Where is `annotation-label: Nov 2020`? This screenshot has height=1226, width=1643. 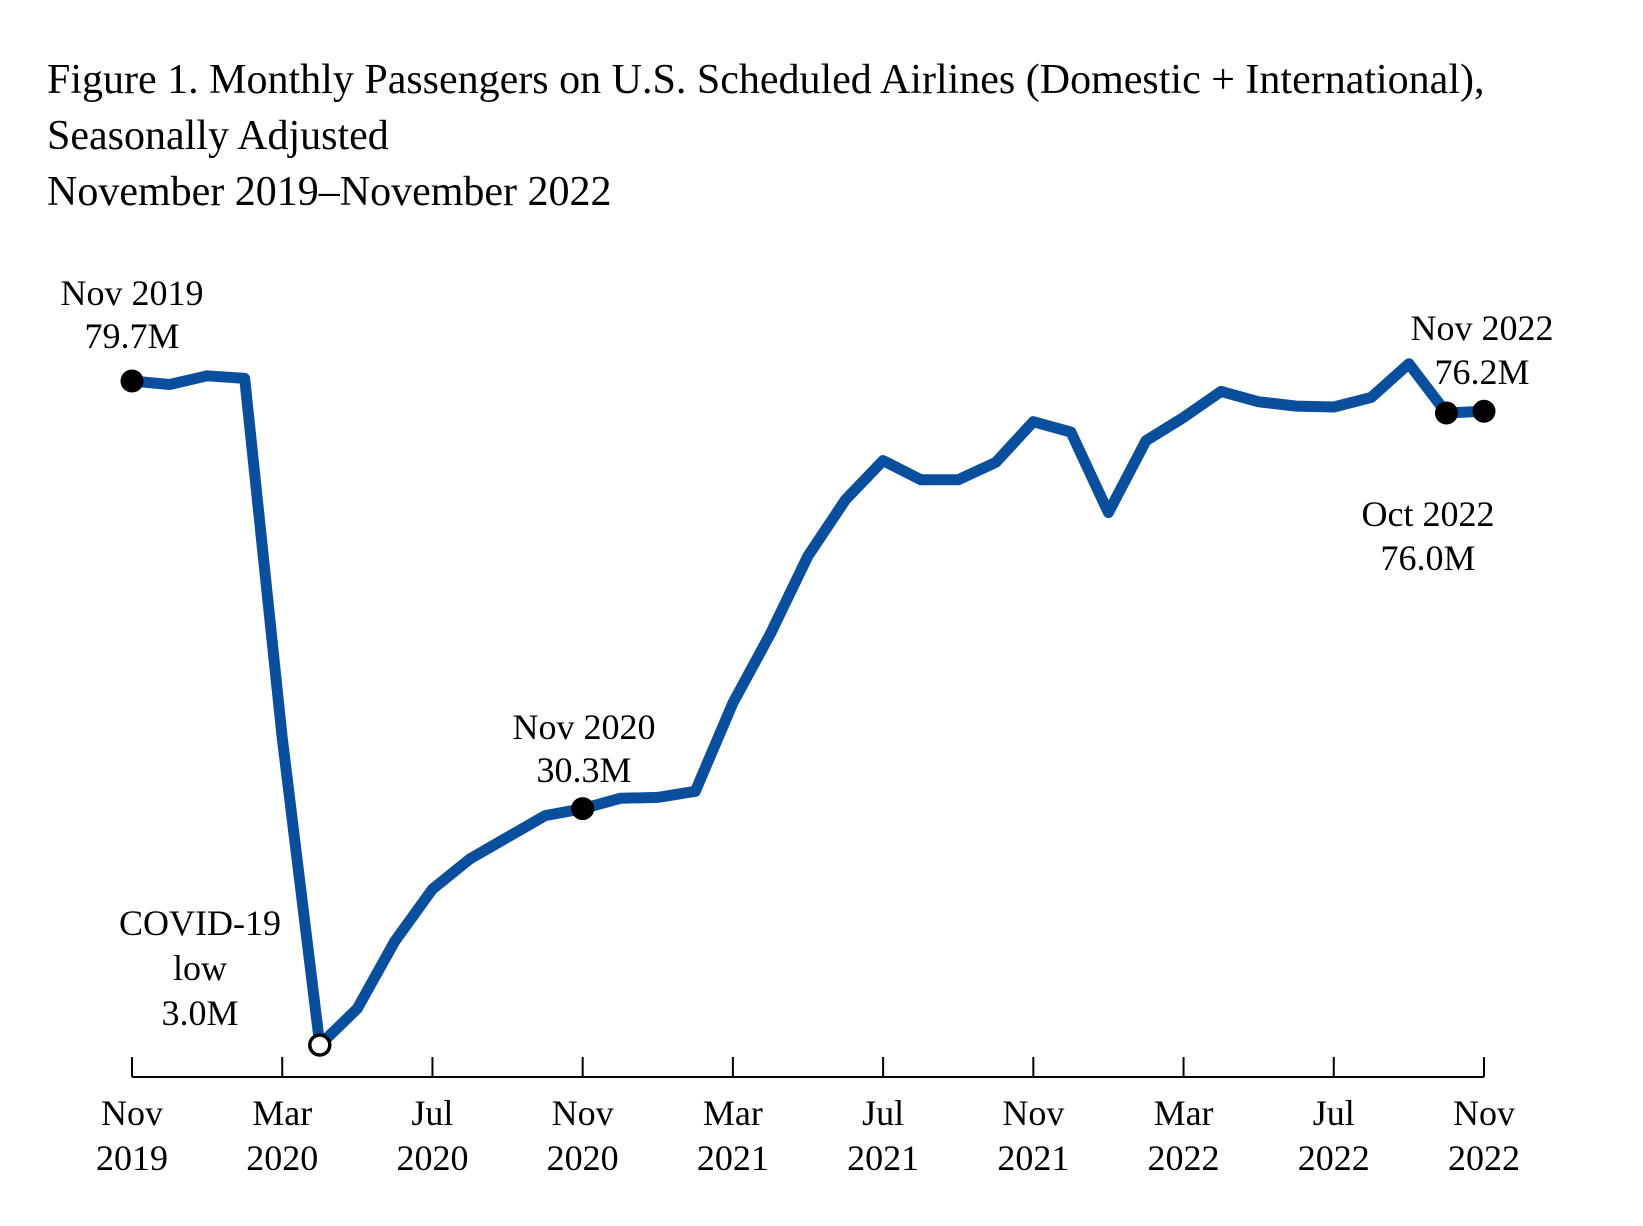
annotation-label: Nov 2020 is located at coordinates (584, 727).